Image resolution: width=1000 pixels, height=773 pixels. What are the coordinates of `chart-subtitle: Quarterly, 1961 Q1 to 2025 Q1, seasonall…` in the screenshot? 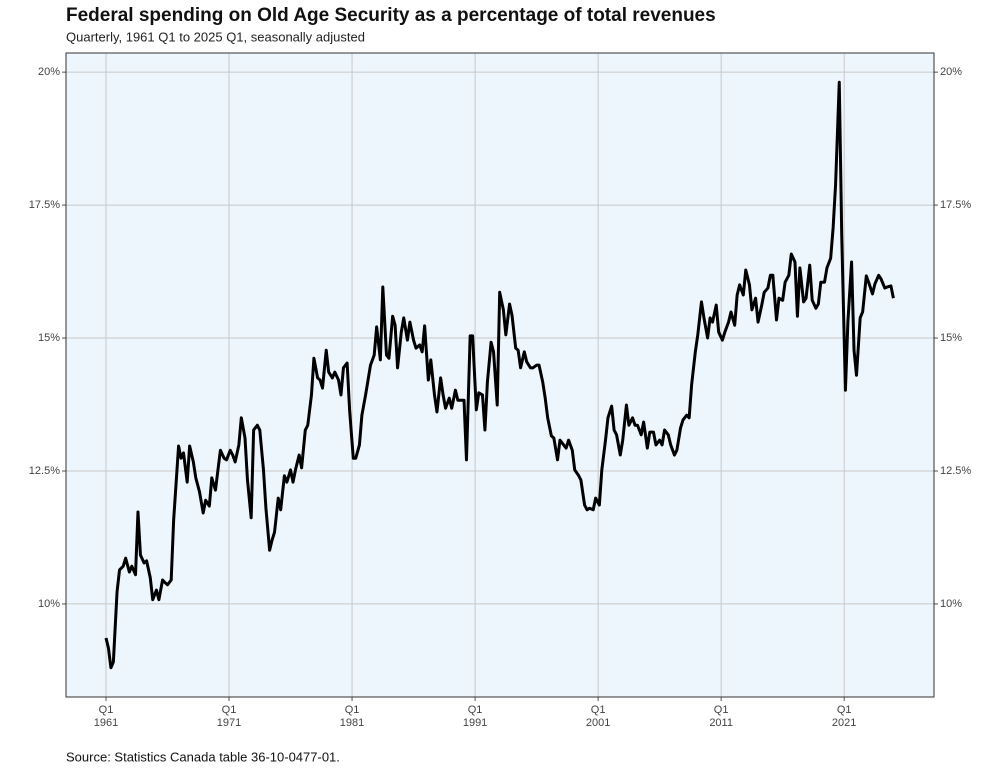 It's located at (215, 36).